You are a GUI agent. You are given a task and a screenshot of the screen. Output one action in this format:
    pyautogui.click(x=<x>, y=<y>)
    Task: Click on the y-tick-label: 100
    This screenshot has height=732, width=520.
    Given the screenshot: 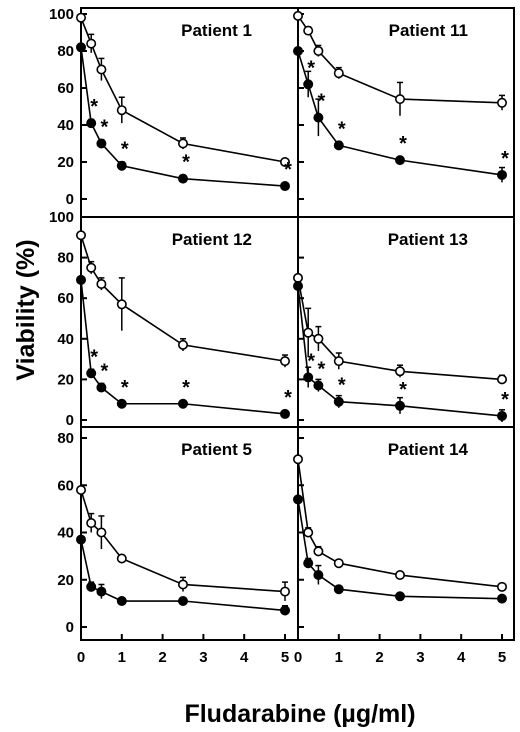 What is the action you would take?
    pyautogui.click(x=61, y=217)
    